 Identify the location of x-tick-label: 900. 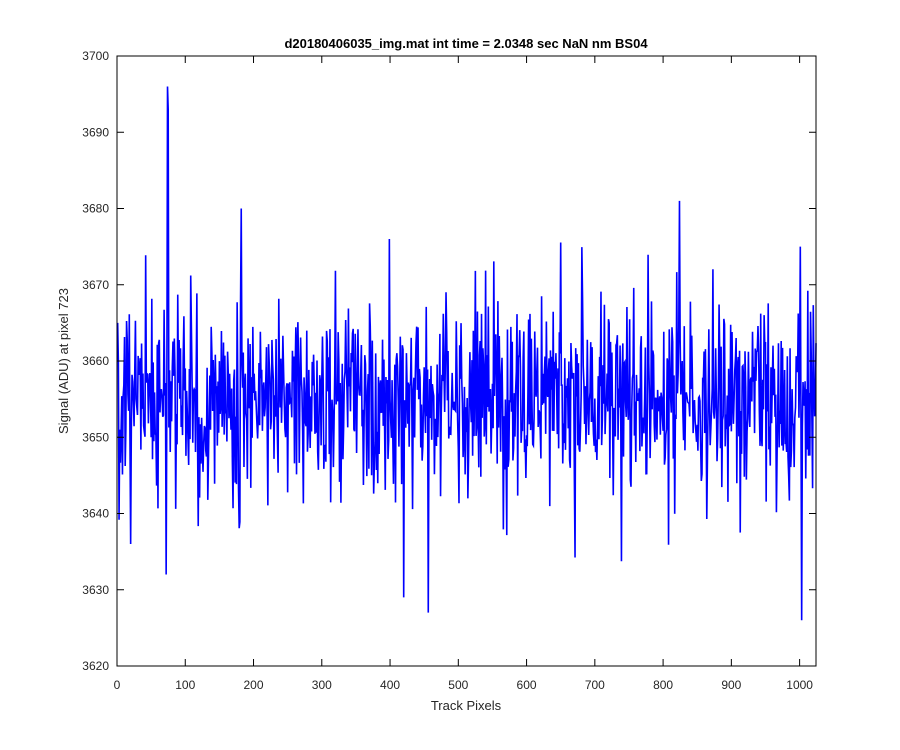
(731, 685).